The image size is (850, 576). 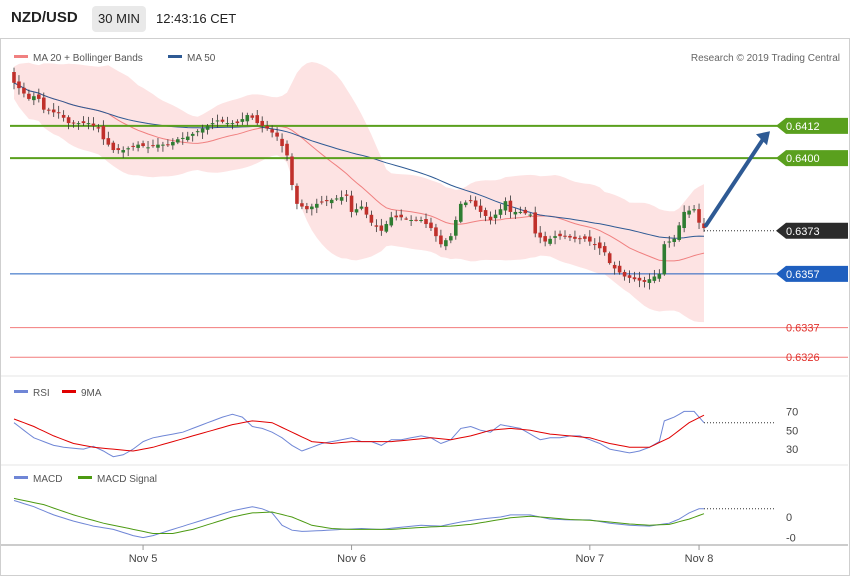 What do you see at coordinates (41, 393) in the screenshot?
I see `rsi-legend-label: RSI` at bounding box center [41, 393].